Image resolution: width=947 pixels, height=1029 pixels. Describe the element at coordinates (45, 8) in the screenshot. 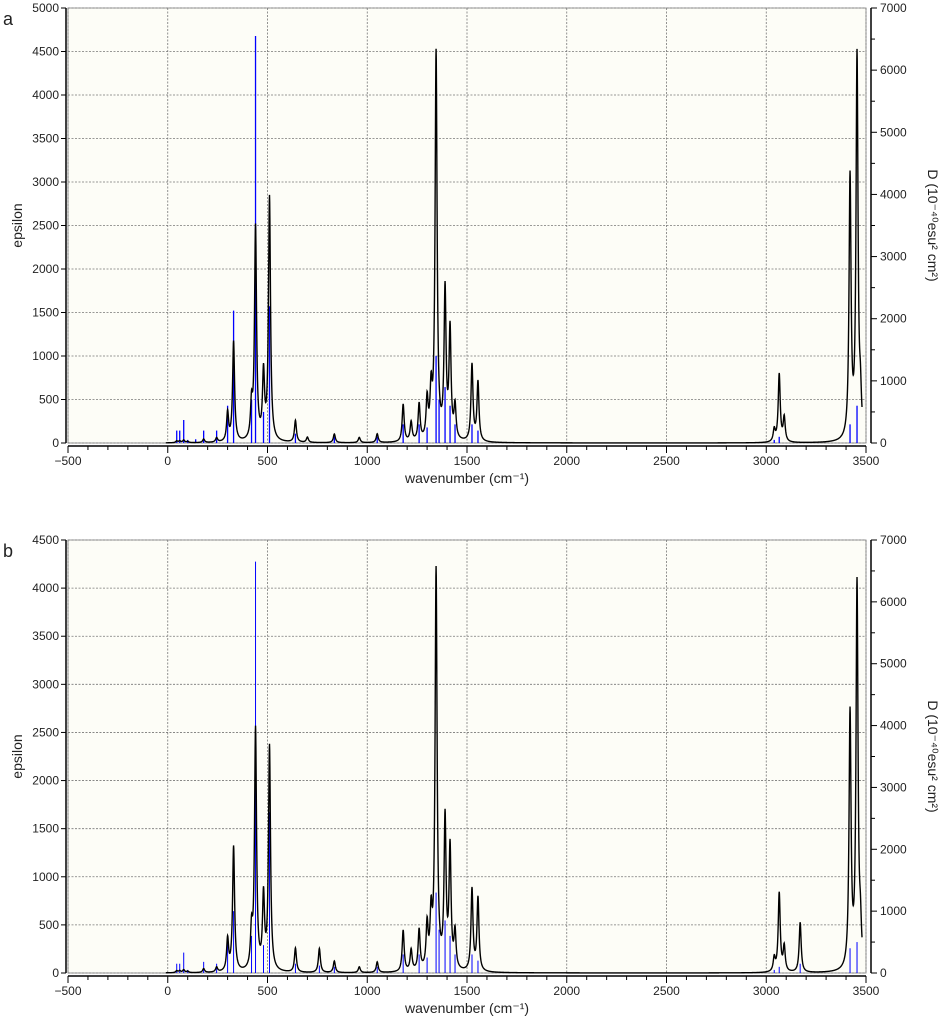

I see `y-tick-label: 5000` at that location.